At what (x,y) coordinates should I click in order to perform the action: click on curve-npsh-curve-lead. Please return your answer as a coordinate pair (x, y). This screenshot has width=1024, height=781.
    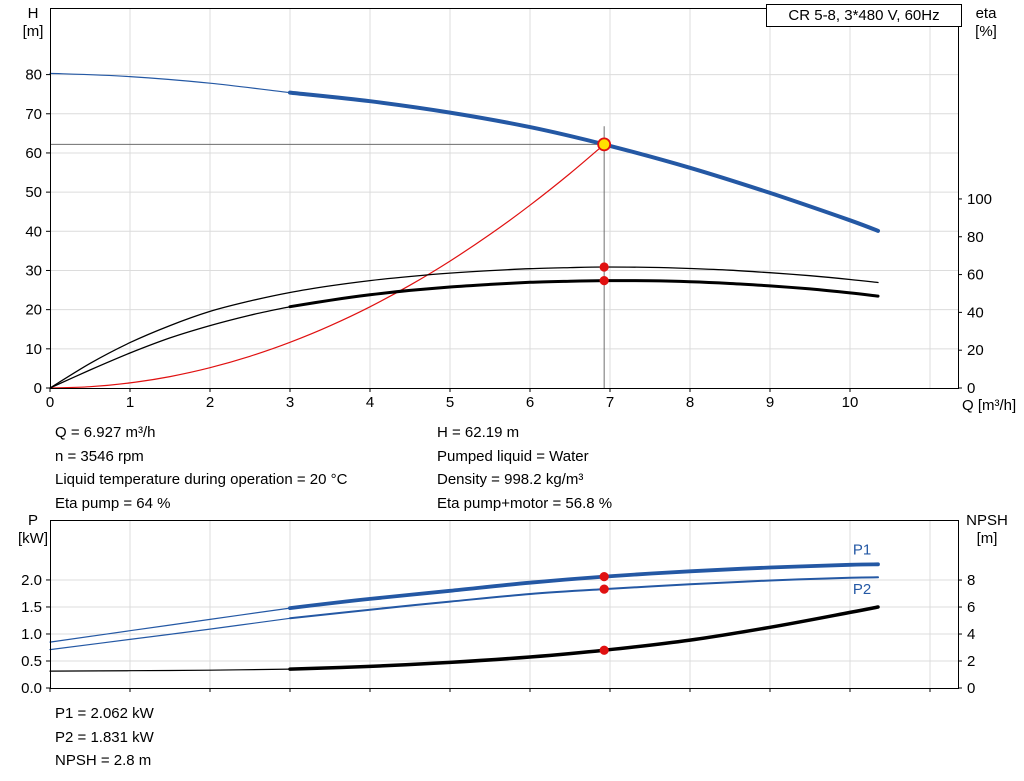
    Looking at the image, I should click on (170, 670).